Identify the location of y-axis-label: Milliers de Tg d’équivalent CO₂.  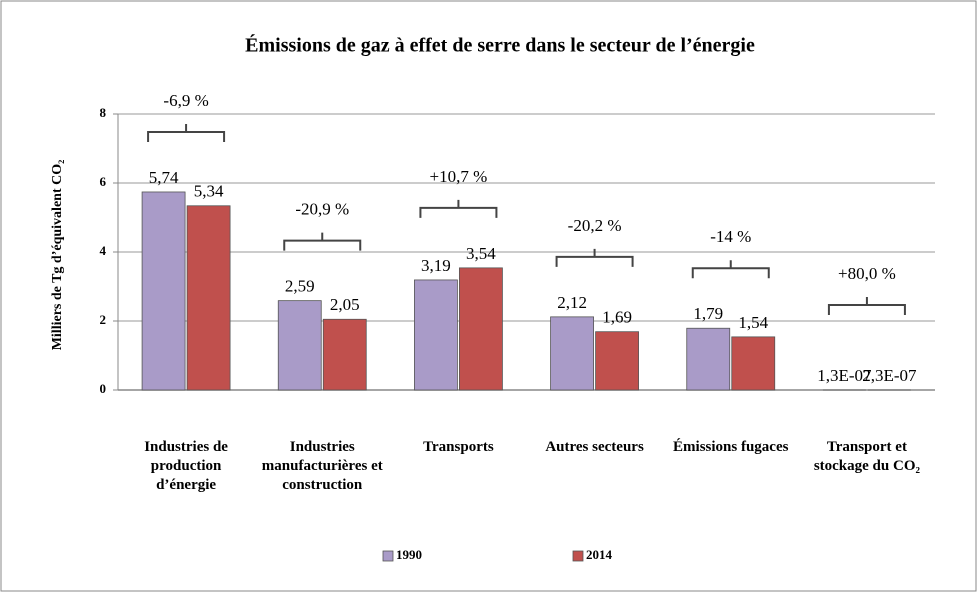
(57, 255).